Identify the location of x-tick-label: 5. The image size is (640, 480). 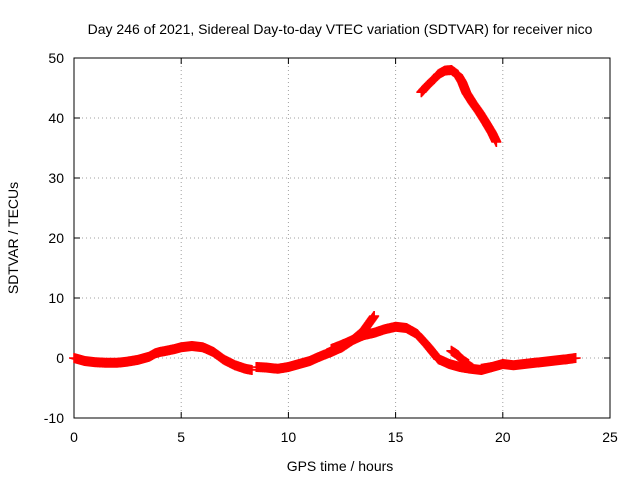
(181, 437).